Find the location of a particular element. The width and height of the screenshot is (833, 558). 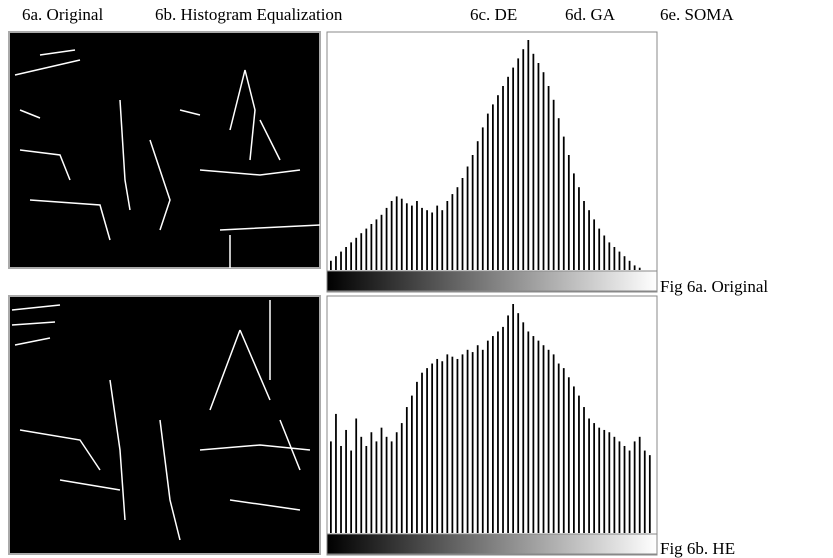

header-label: 6c. DE is located at coordinates (493, 14).